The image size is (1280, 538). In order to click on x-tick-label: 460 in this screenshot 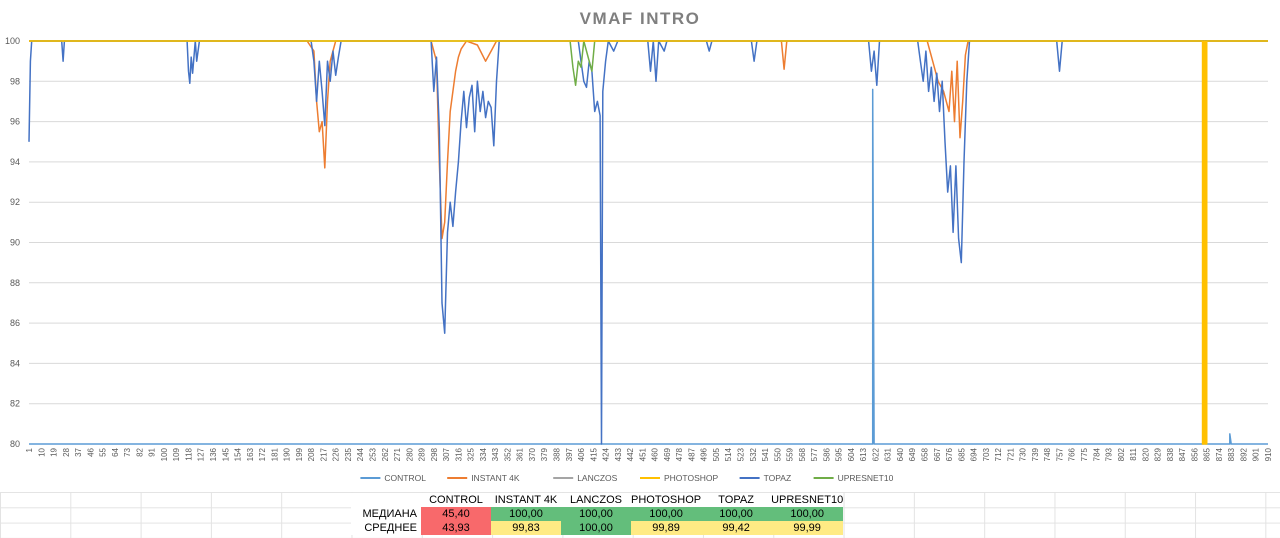, I will do `click(655, 454)`.